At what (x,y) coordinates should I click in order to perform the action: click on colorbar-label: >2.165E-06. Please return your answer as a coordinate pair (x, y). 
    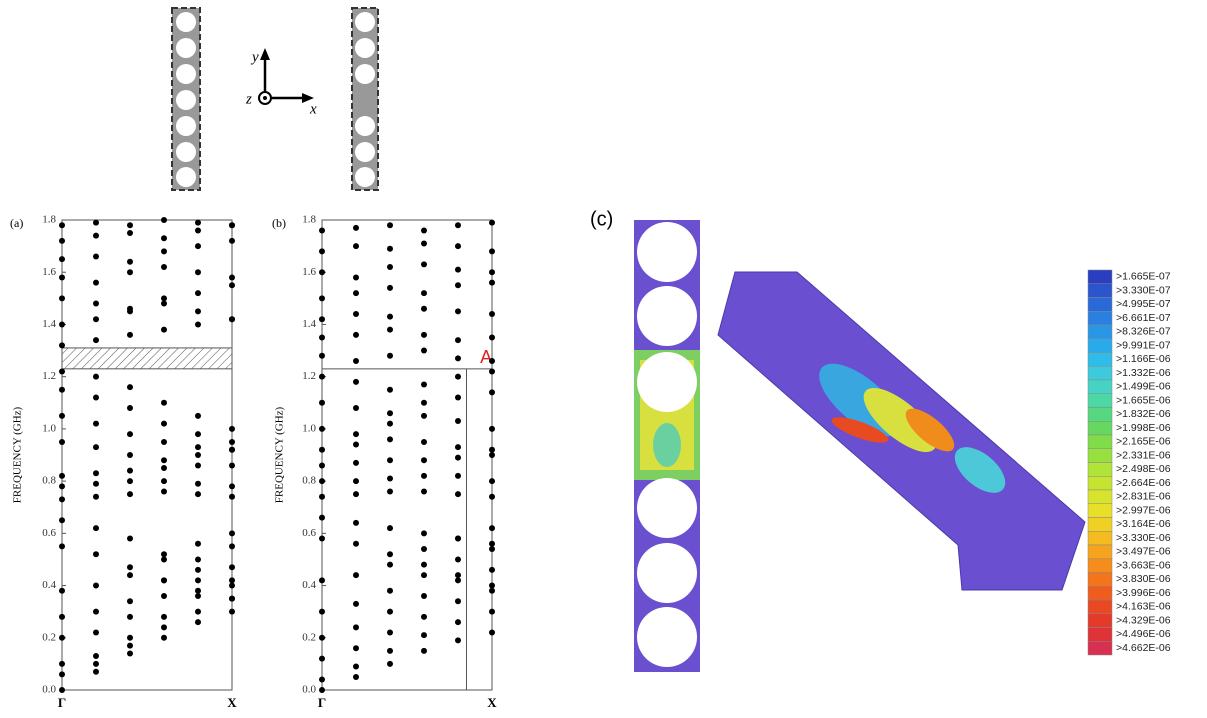
    Looking at the image, I should click on (1143, 442).